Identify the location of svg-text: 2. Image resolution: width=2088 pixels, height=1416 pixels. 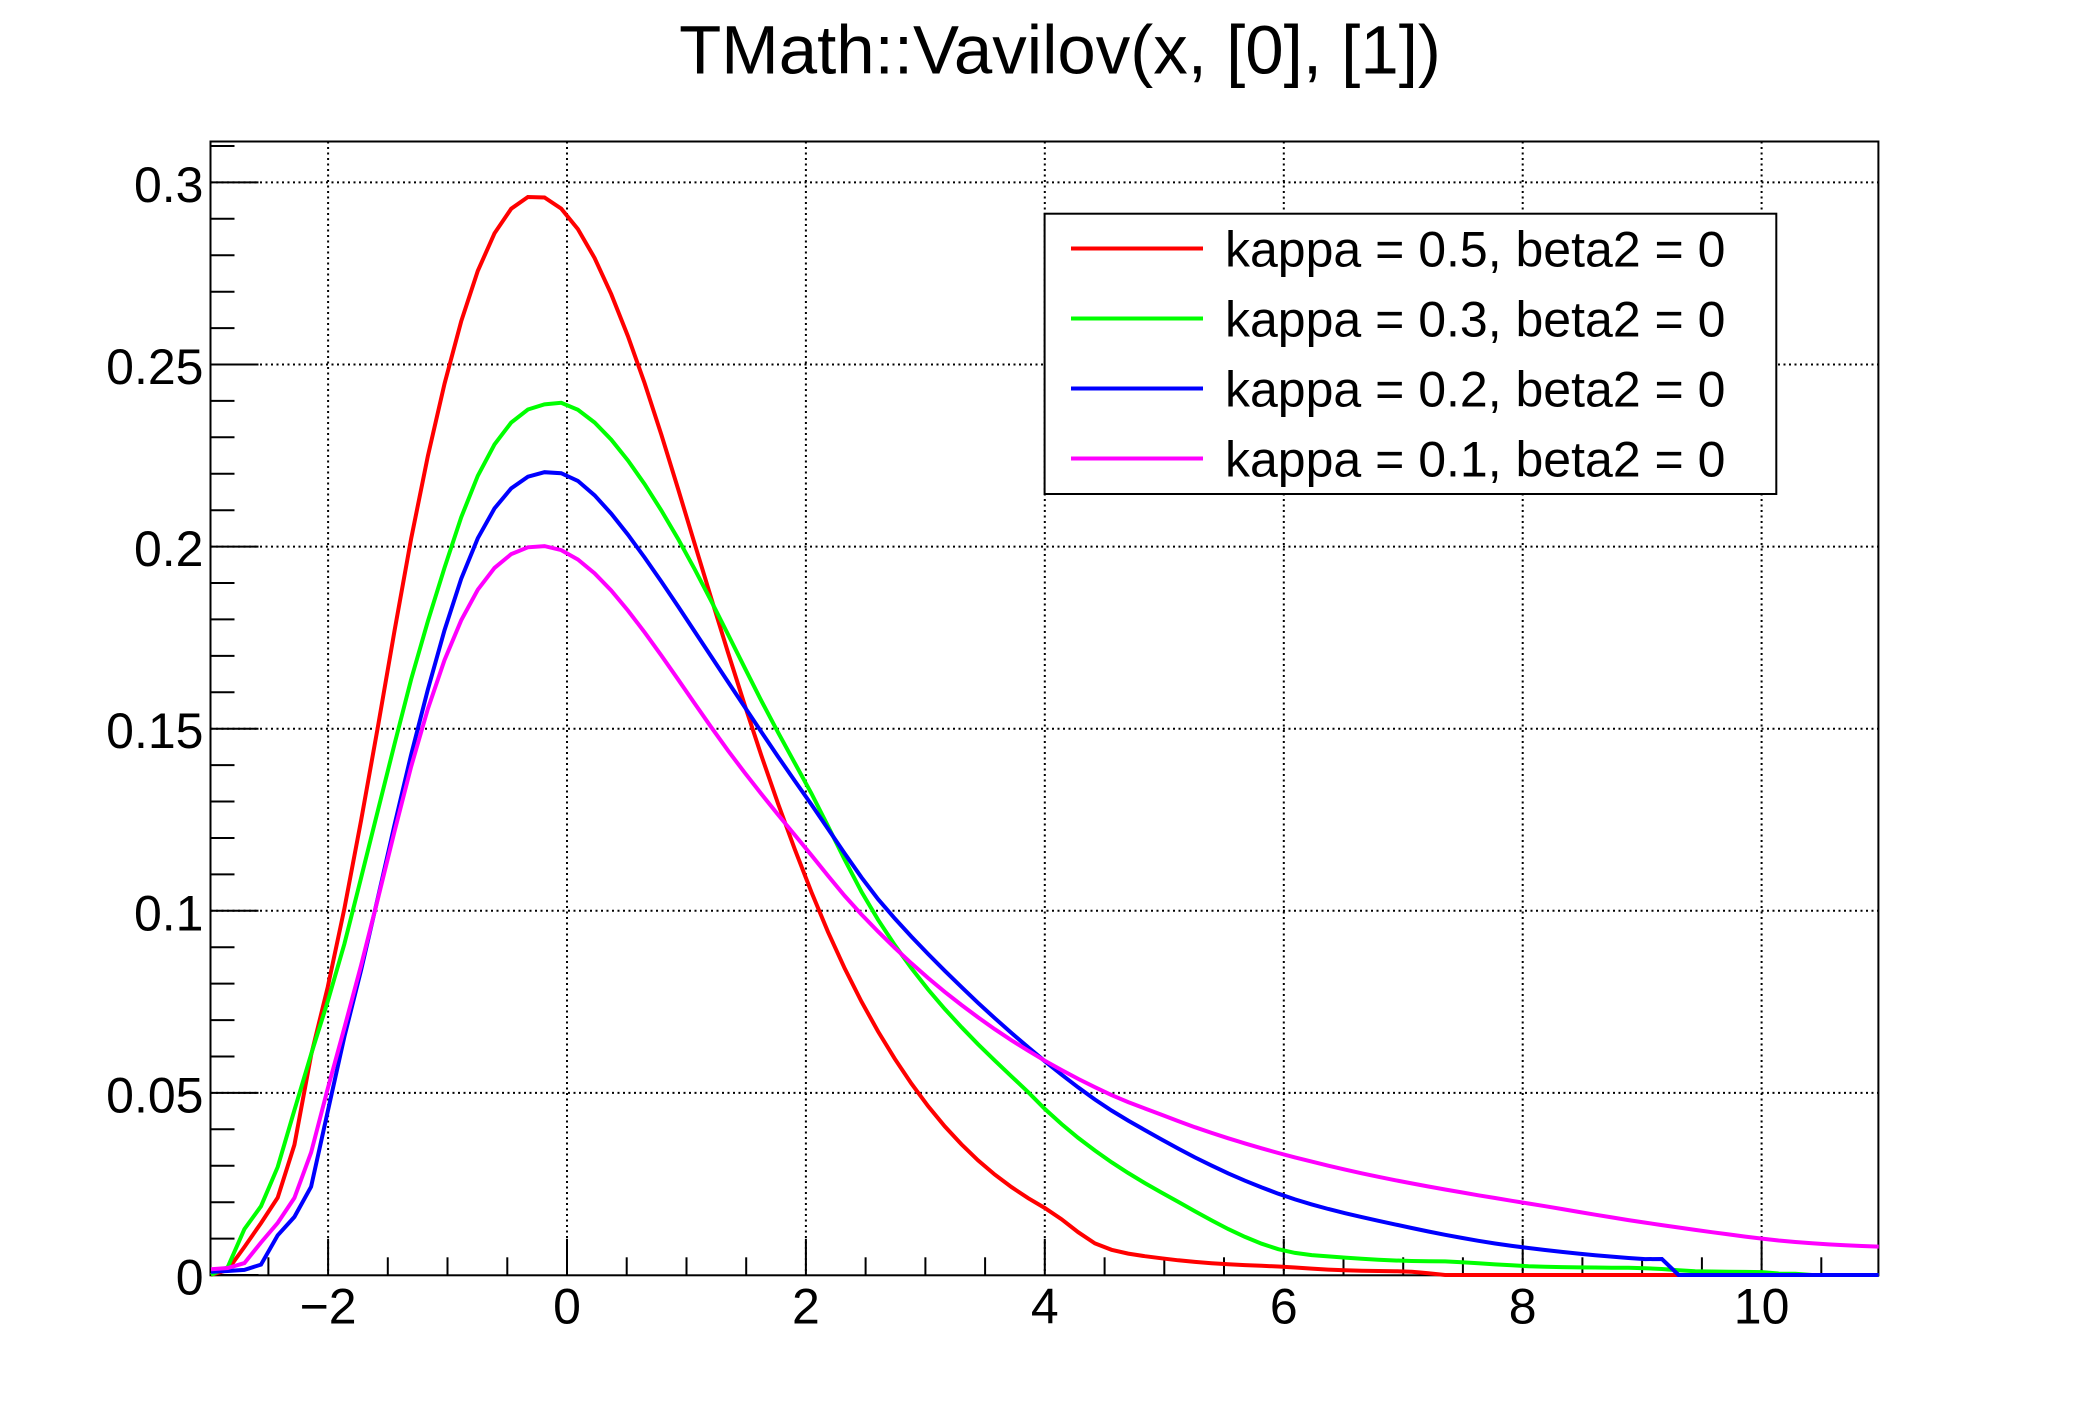
(806, 1307).